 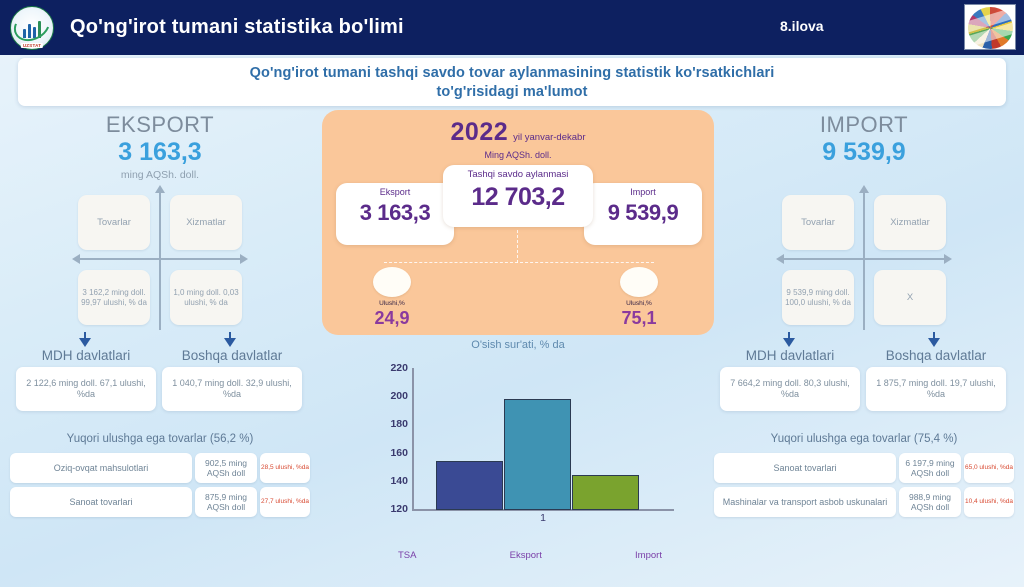 I want to click on statistics-bars-logo-icon: UZSTAT, so click(x=32, y=26).